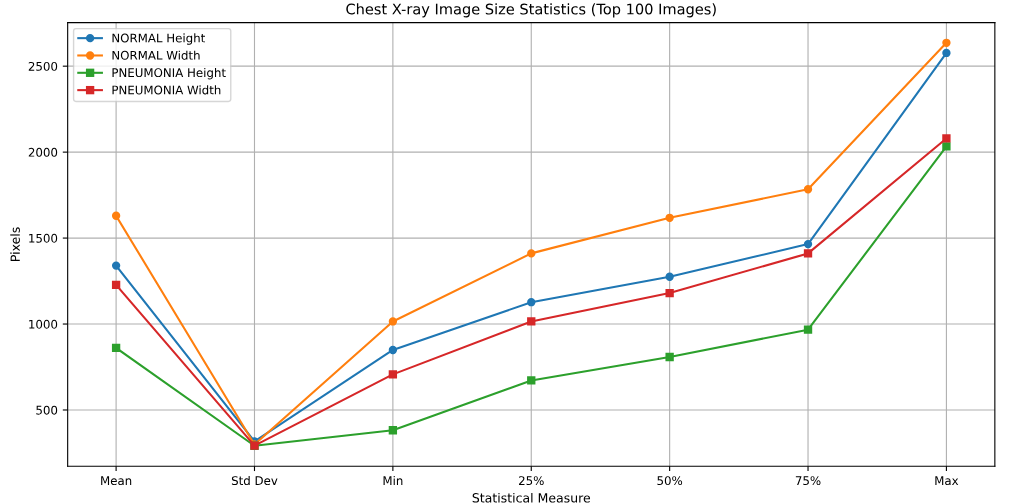 This screenshot has height=504, width=1010. I want to click on y-tick-label: 2500, so click(43, 66).